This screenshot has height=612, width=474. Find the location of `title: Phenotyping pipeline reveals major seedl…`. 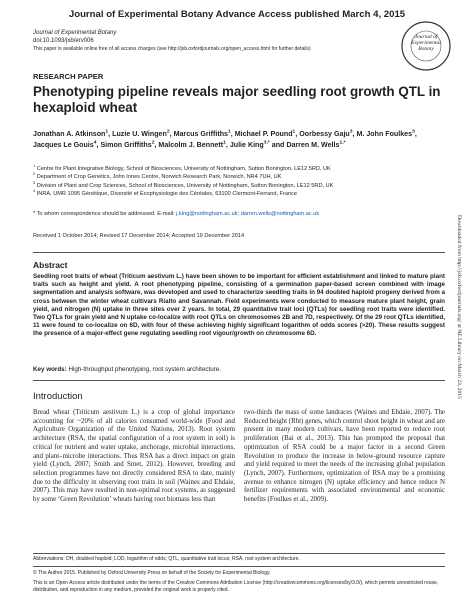

title: Phenotyping pipeline reveals major seedl… is located at coordinates (237, 99).